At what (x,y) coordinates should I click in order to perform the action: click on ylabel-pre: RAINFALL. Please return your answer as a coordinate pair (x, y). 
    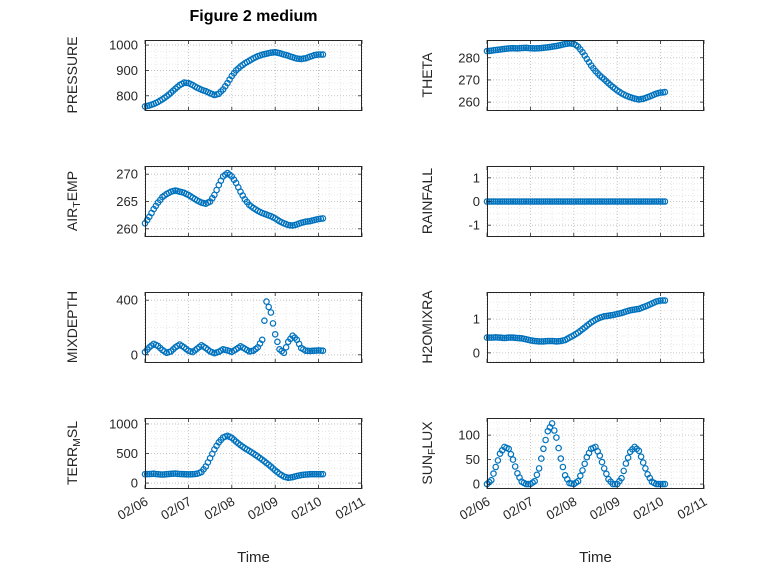
    Looking at the image, I should click on (427, 201).